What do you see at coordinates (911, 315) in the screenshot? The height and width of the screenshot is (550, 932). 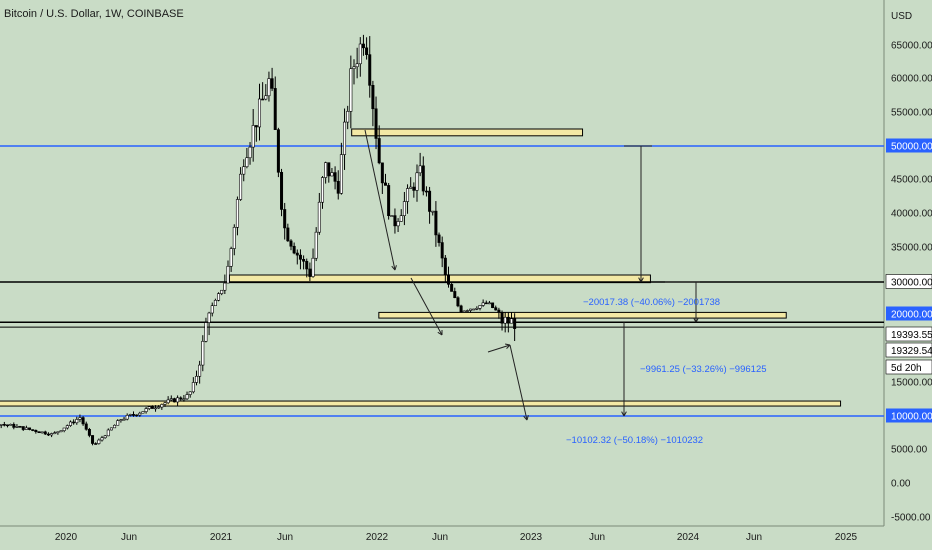 I see `price-badge-20000.00: 20000.00` at bounding box center [911, 315].